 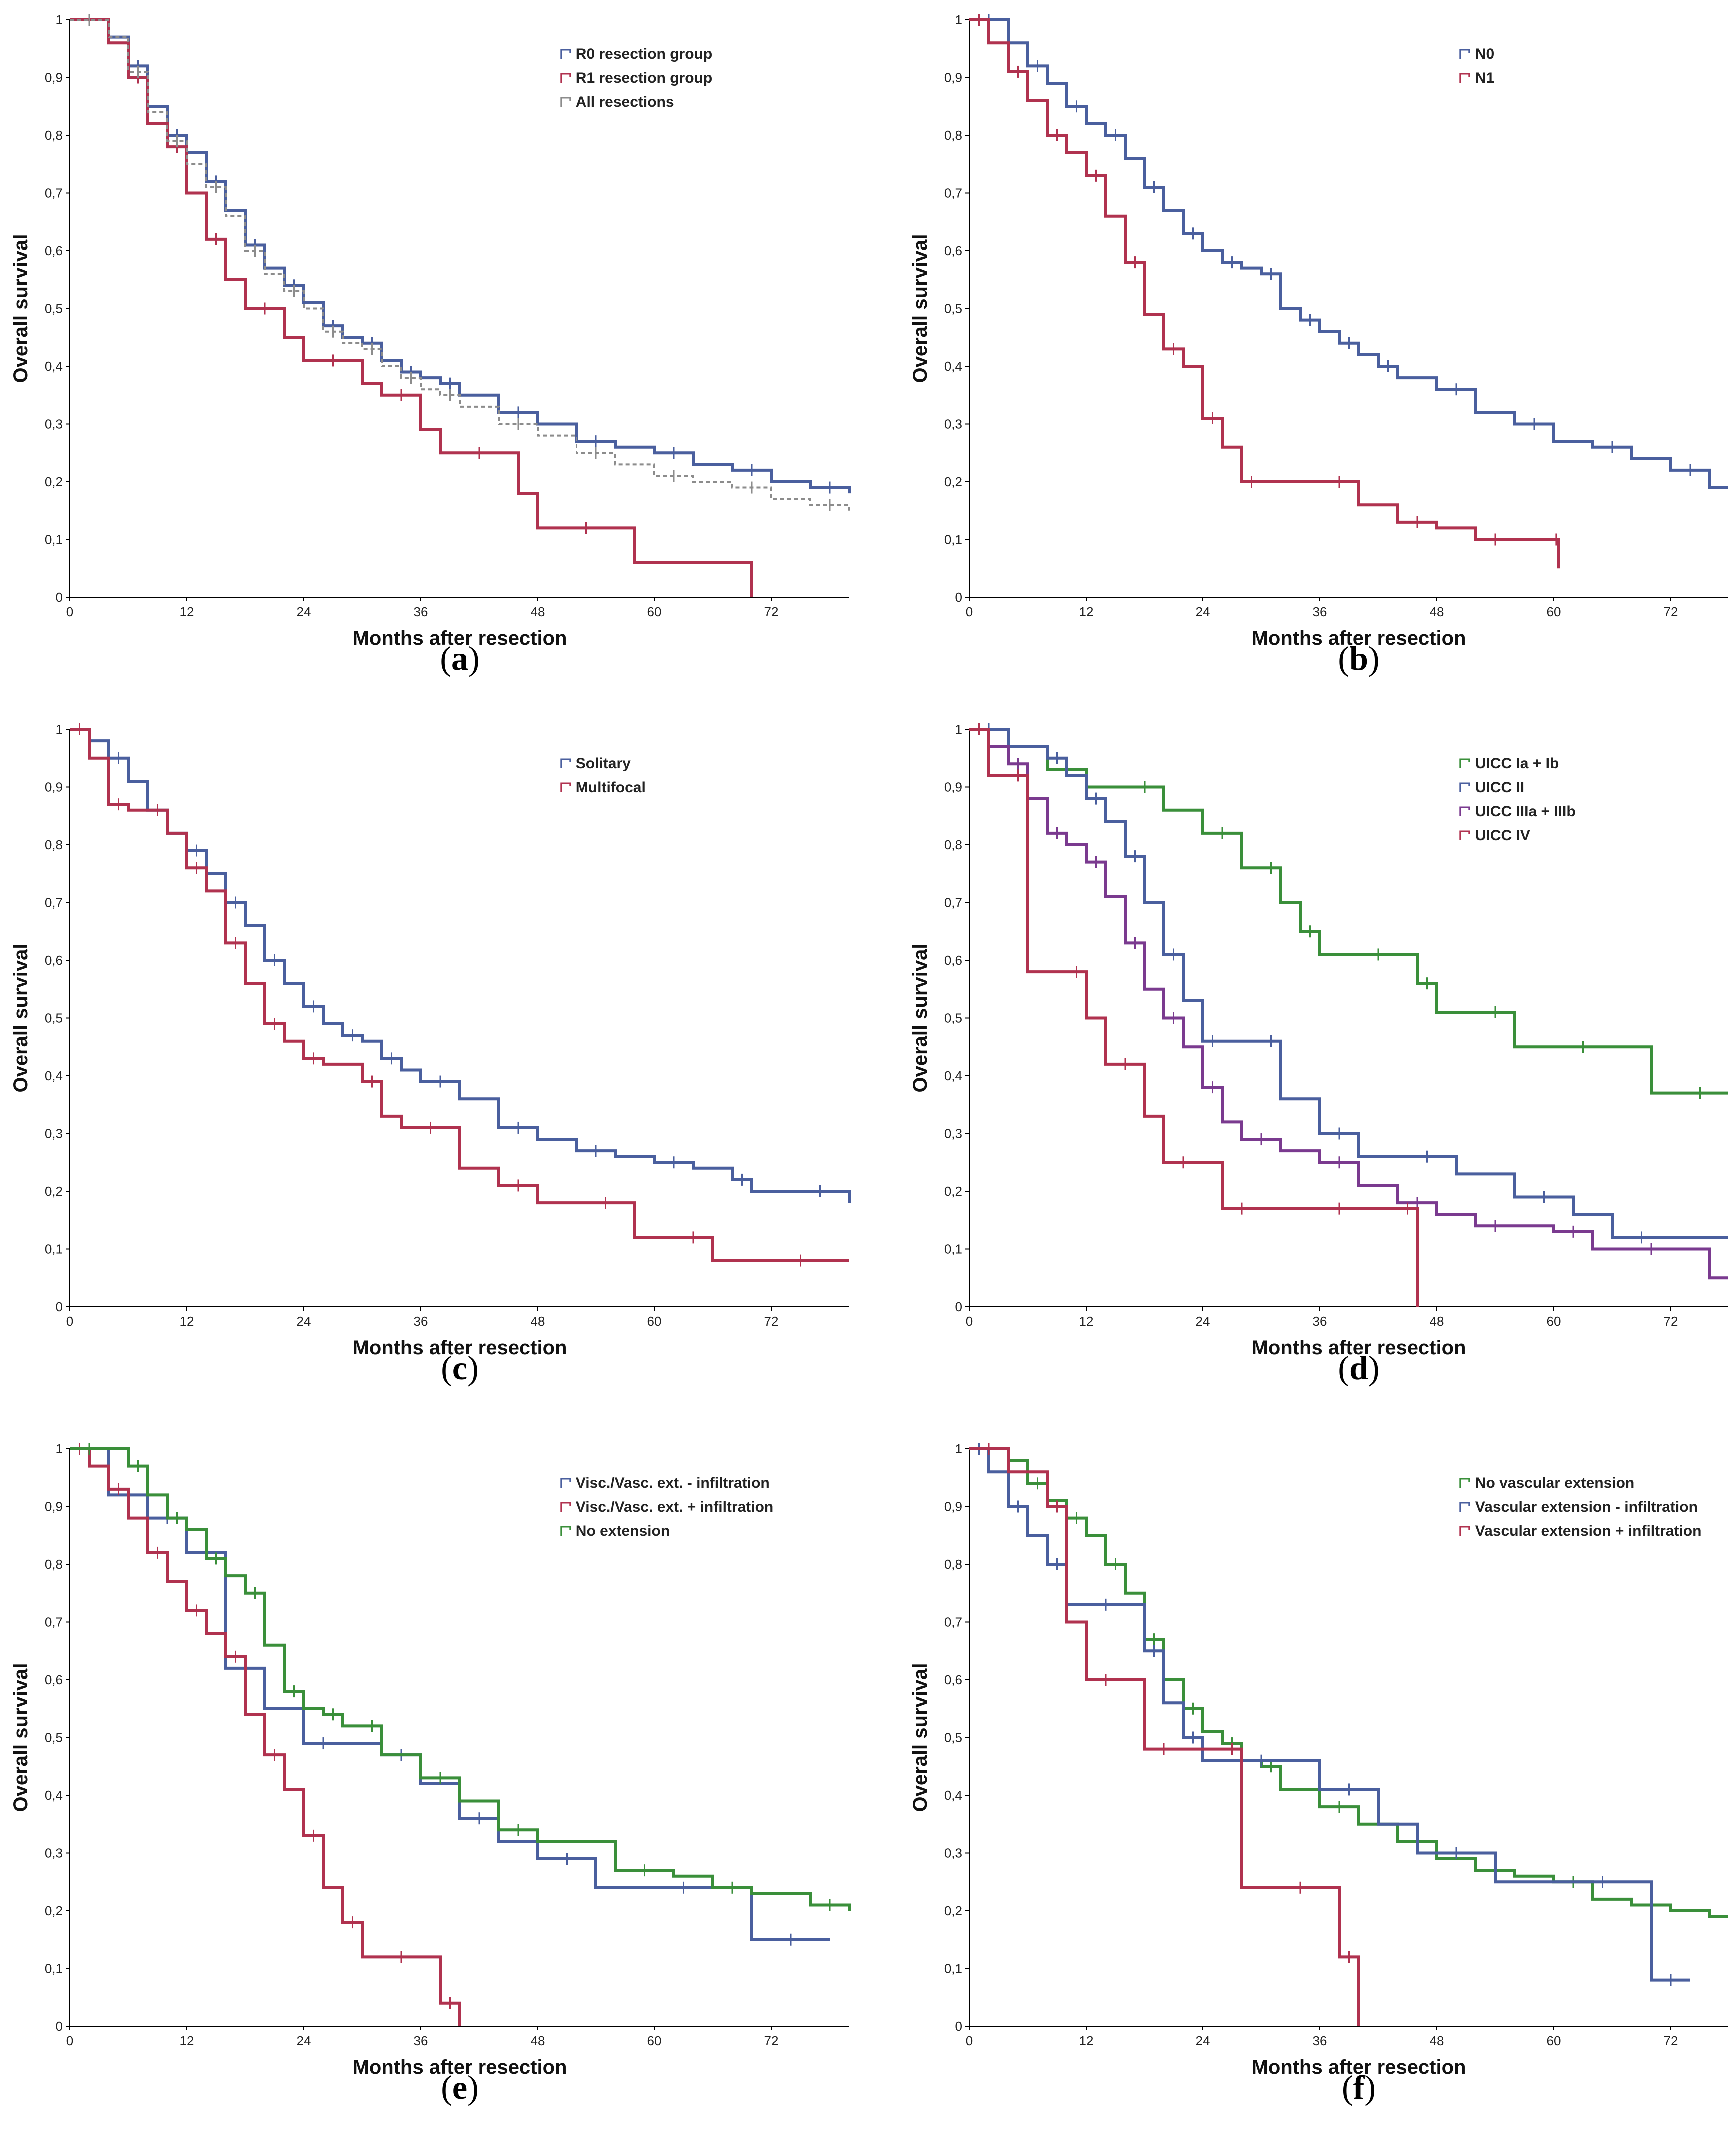 I want to click on legend-label-1: R0 resection group, so click(x=644, y=54).